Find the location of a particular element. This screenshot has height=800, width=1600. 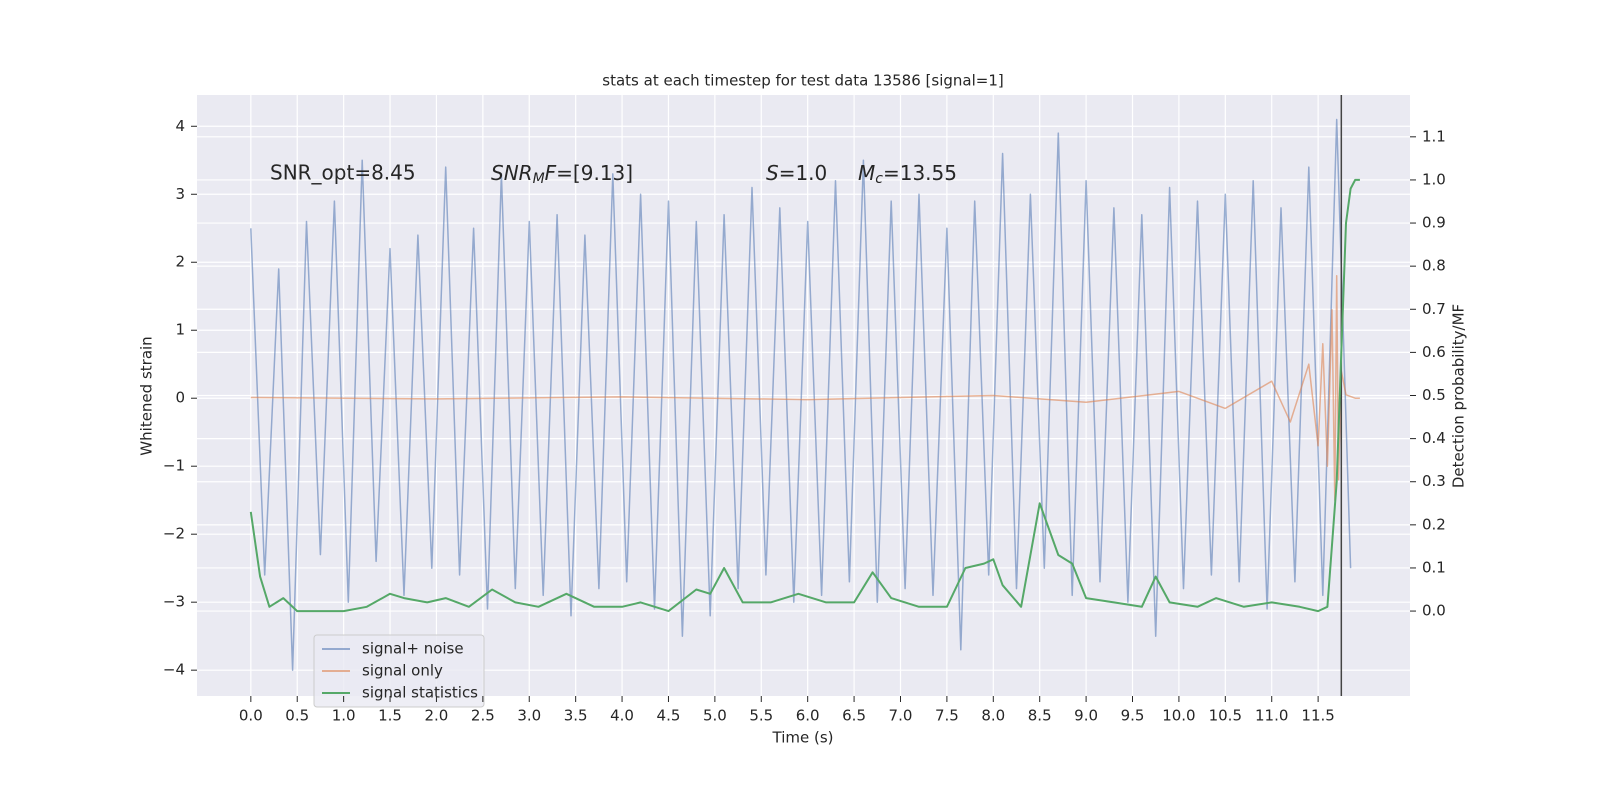

y2-axis-label: Detection probability/MF is located at coordinates (1459, 396).